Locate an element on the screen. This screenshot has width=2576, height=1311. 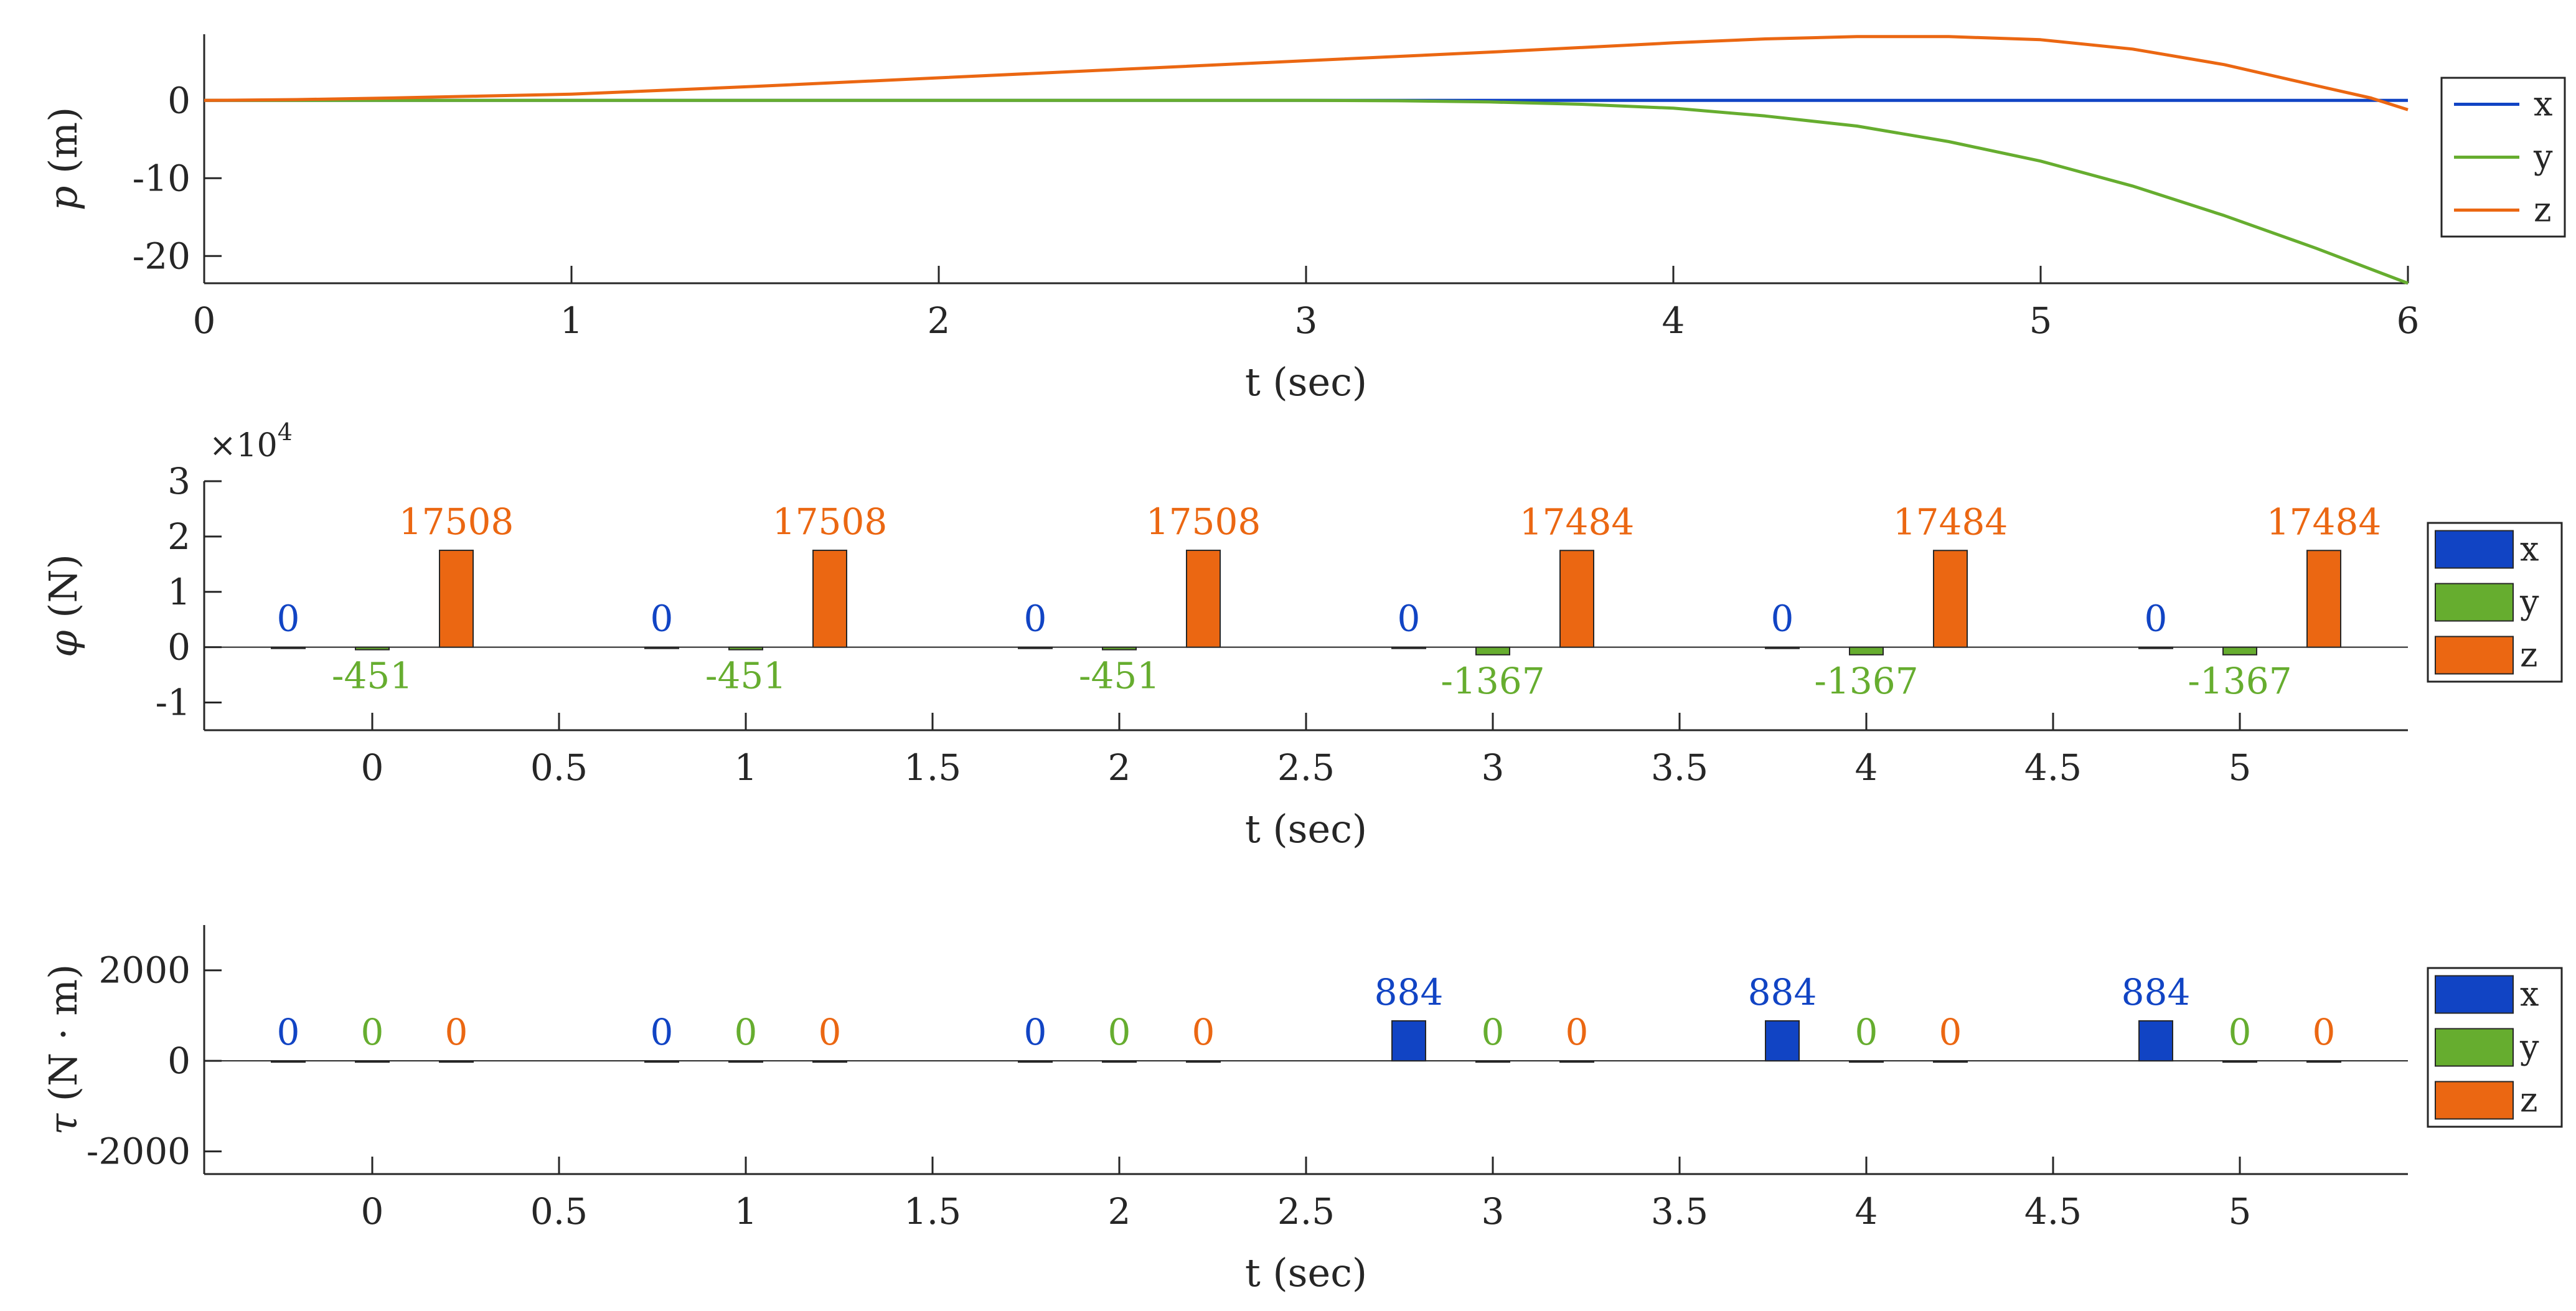
x-axis-label: t (sec) is located at coordinates (1306, 382).